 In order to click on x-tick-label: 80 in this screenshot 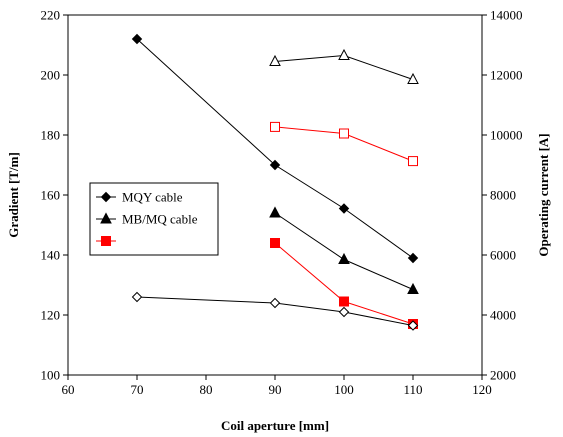, I will do `click(206, 389)`.